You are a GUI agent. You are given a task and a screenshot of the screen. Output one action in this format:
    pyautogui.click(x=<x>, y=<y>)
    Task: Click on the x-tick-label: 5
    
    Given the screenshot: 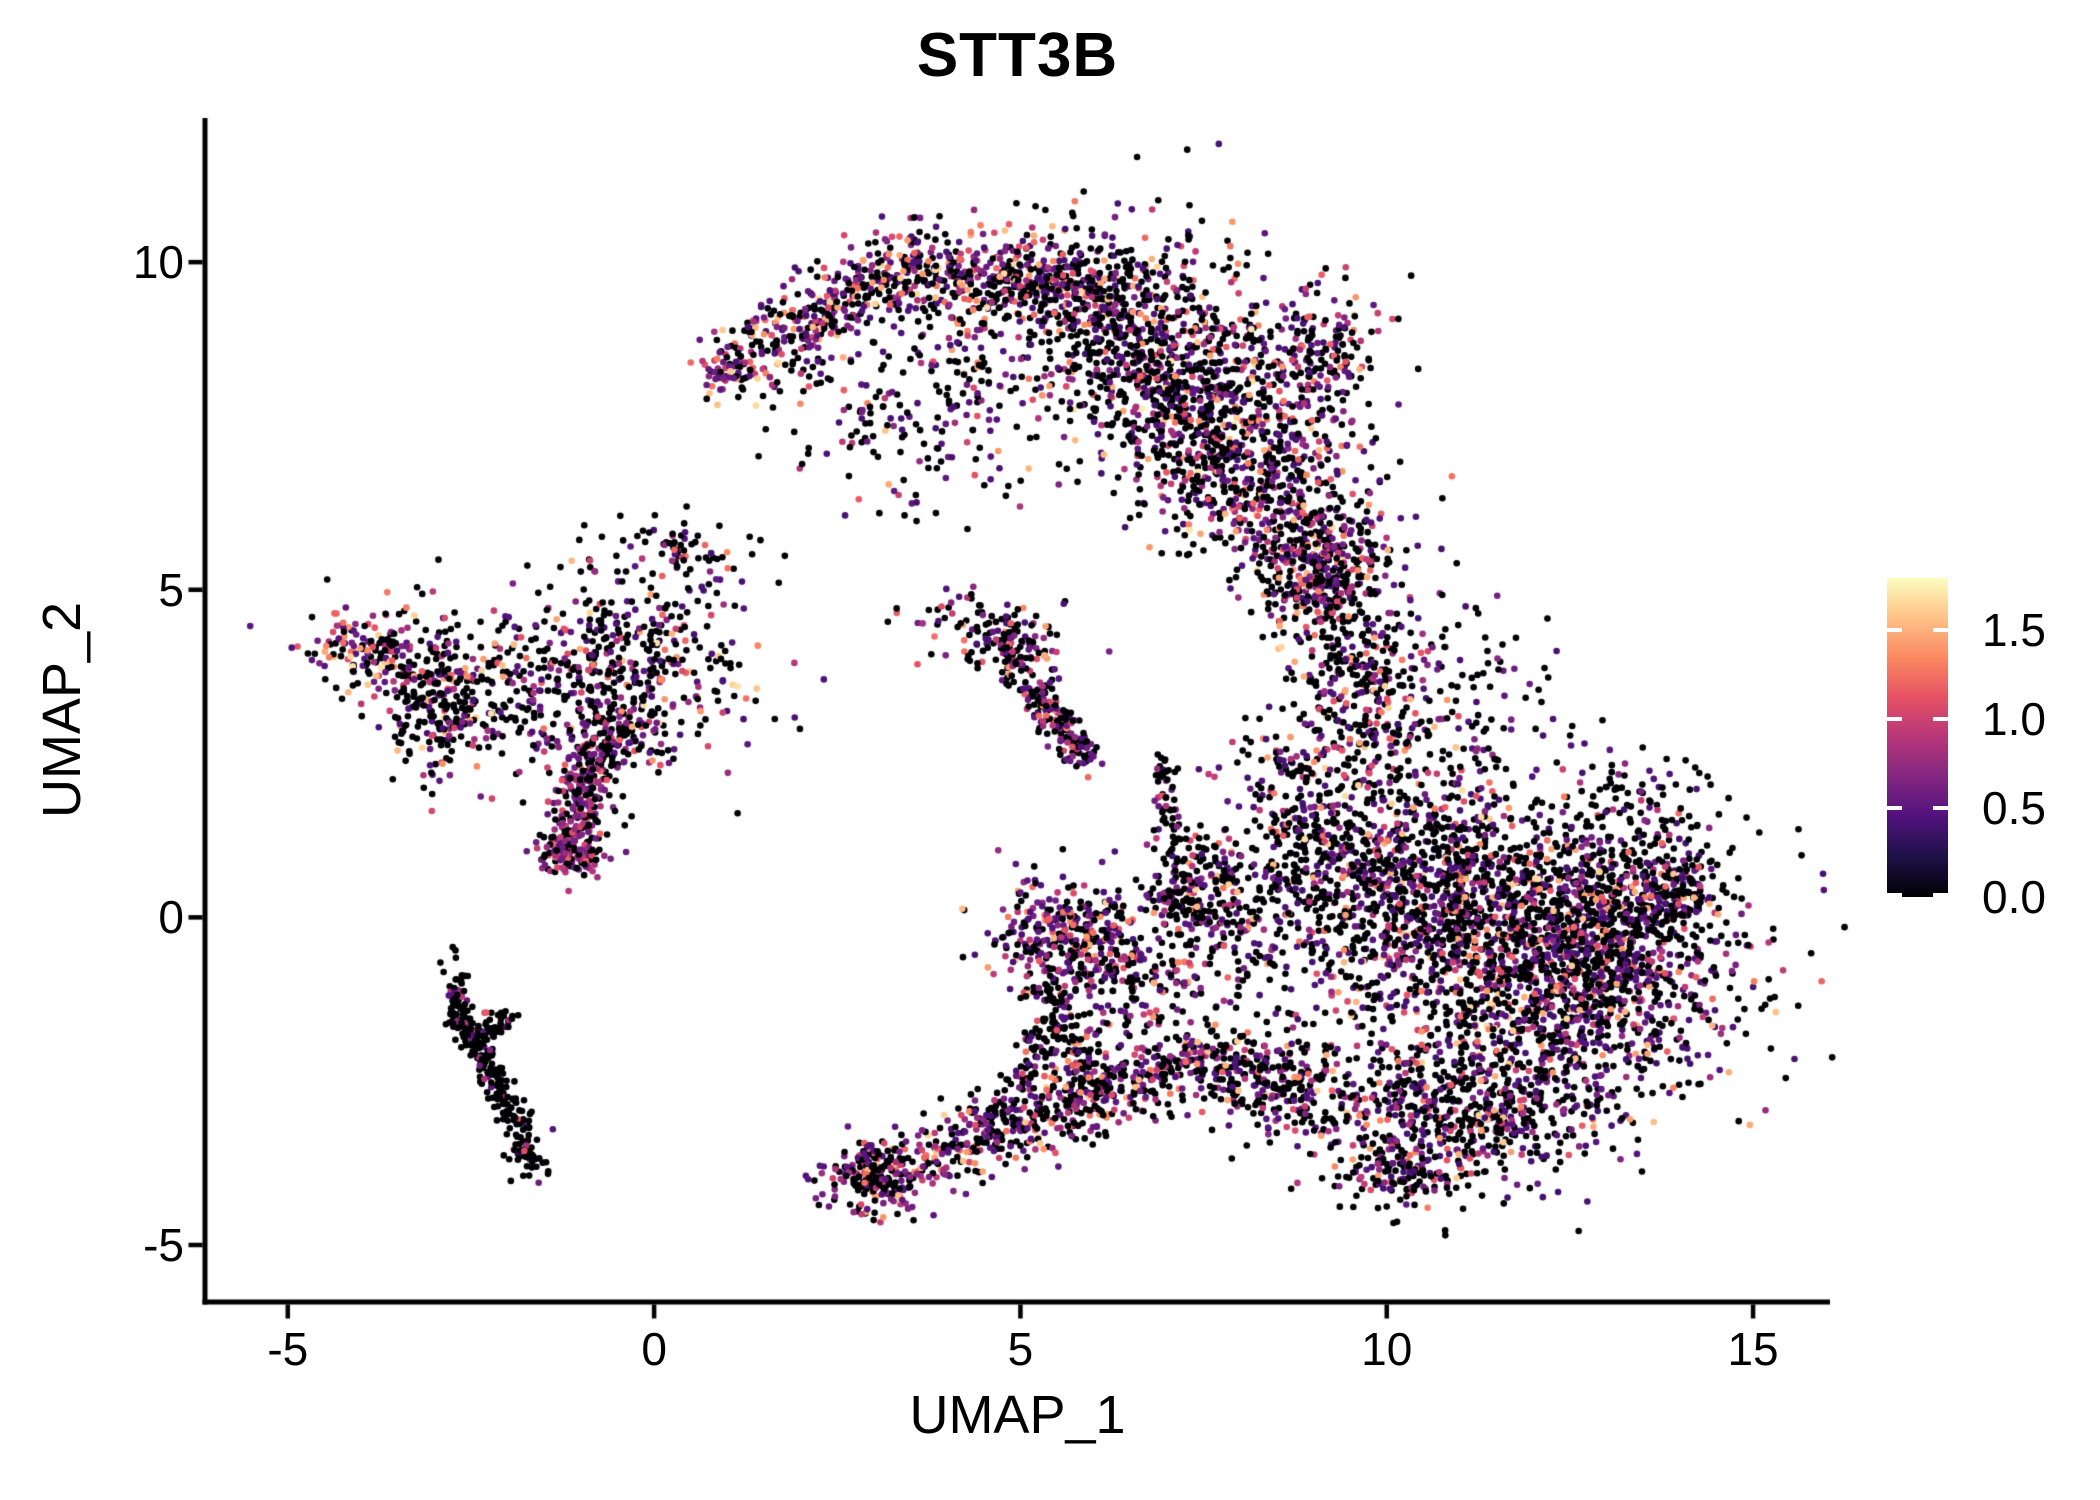 What is the action you would take?
    pyautogui.click(x=1020, y=1349)
    